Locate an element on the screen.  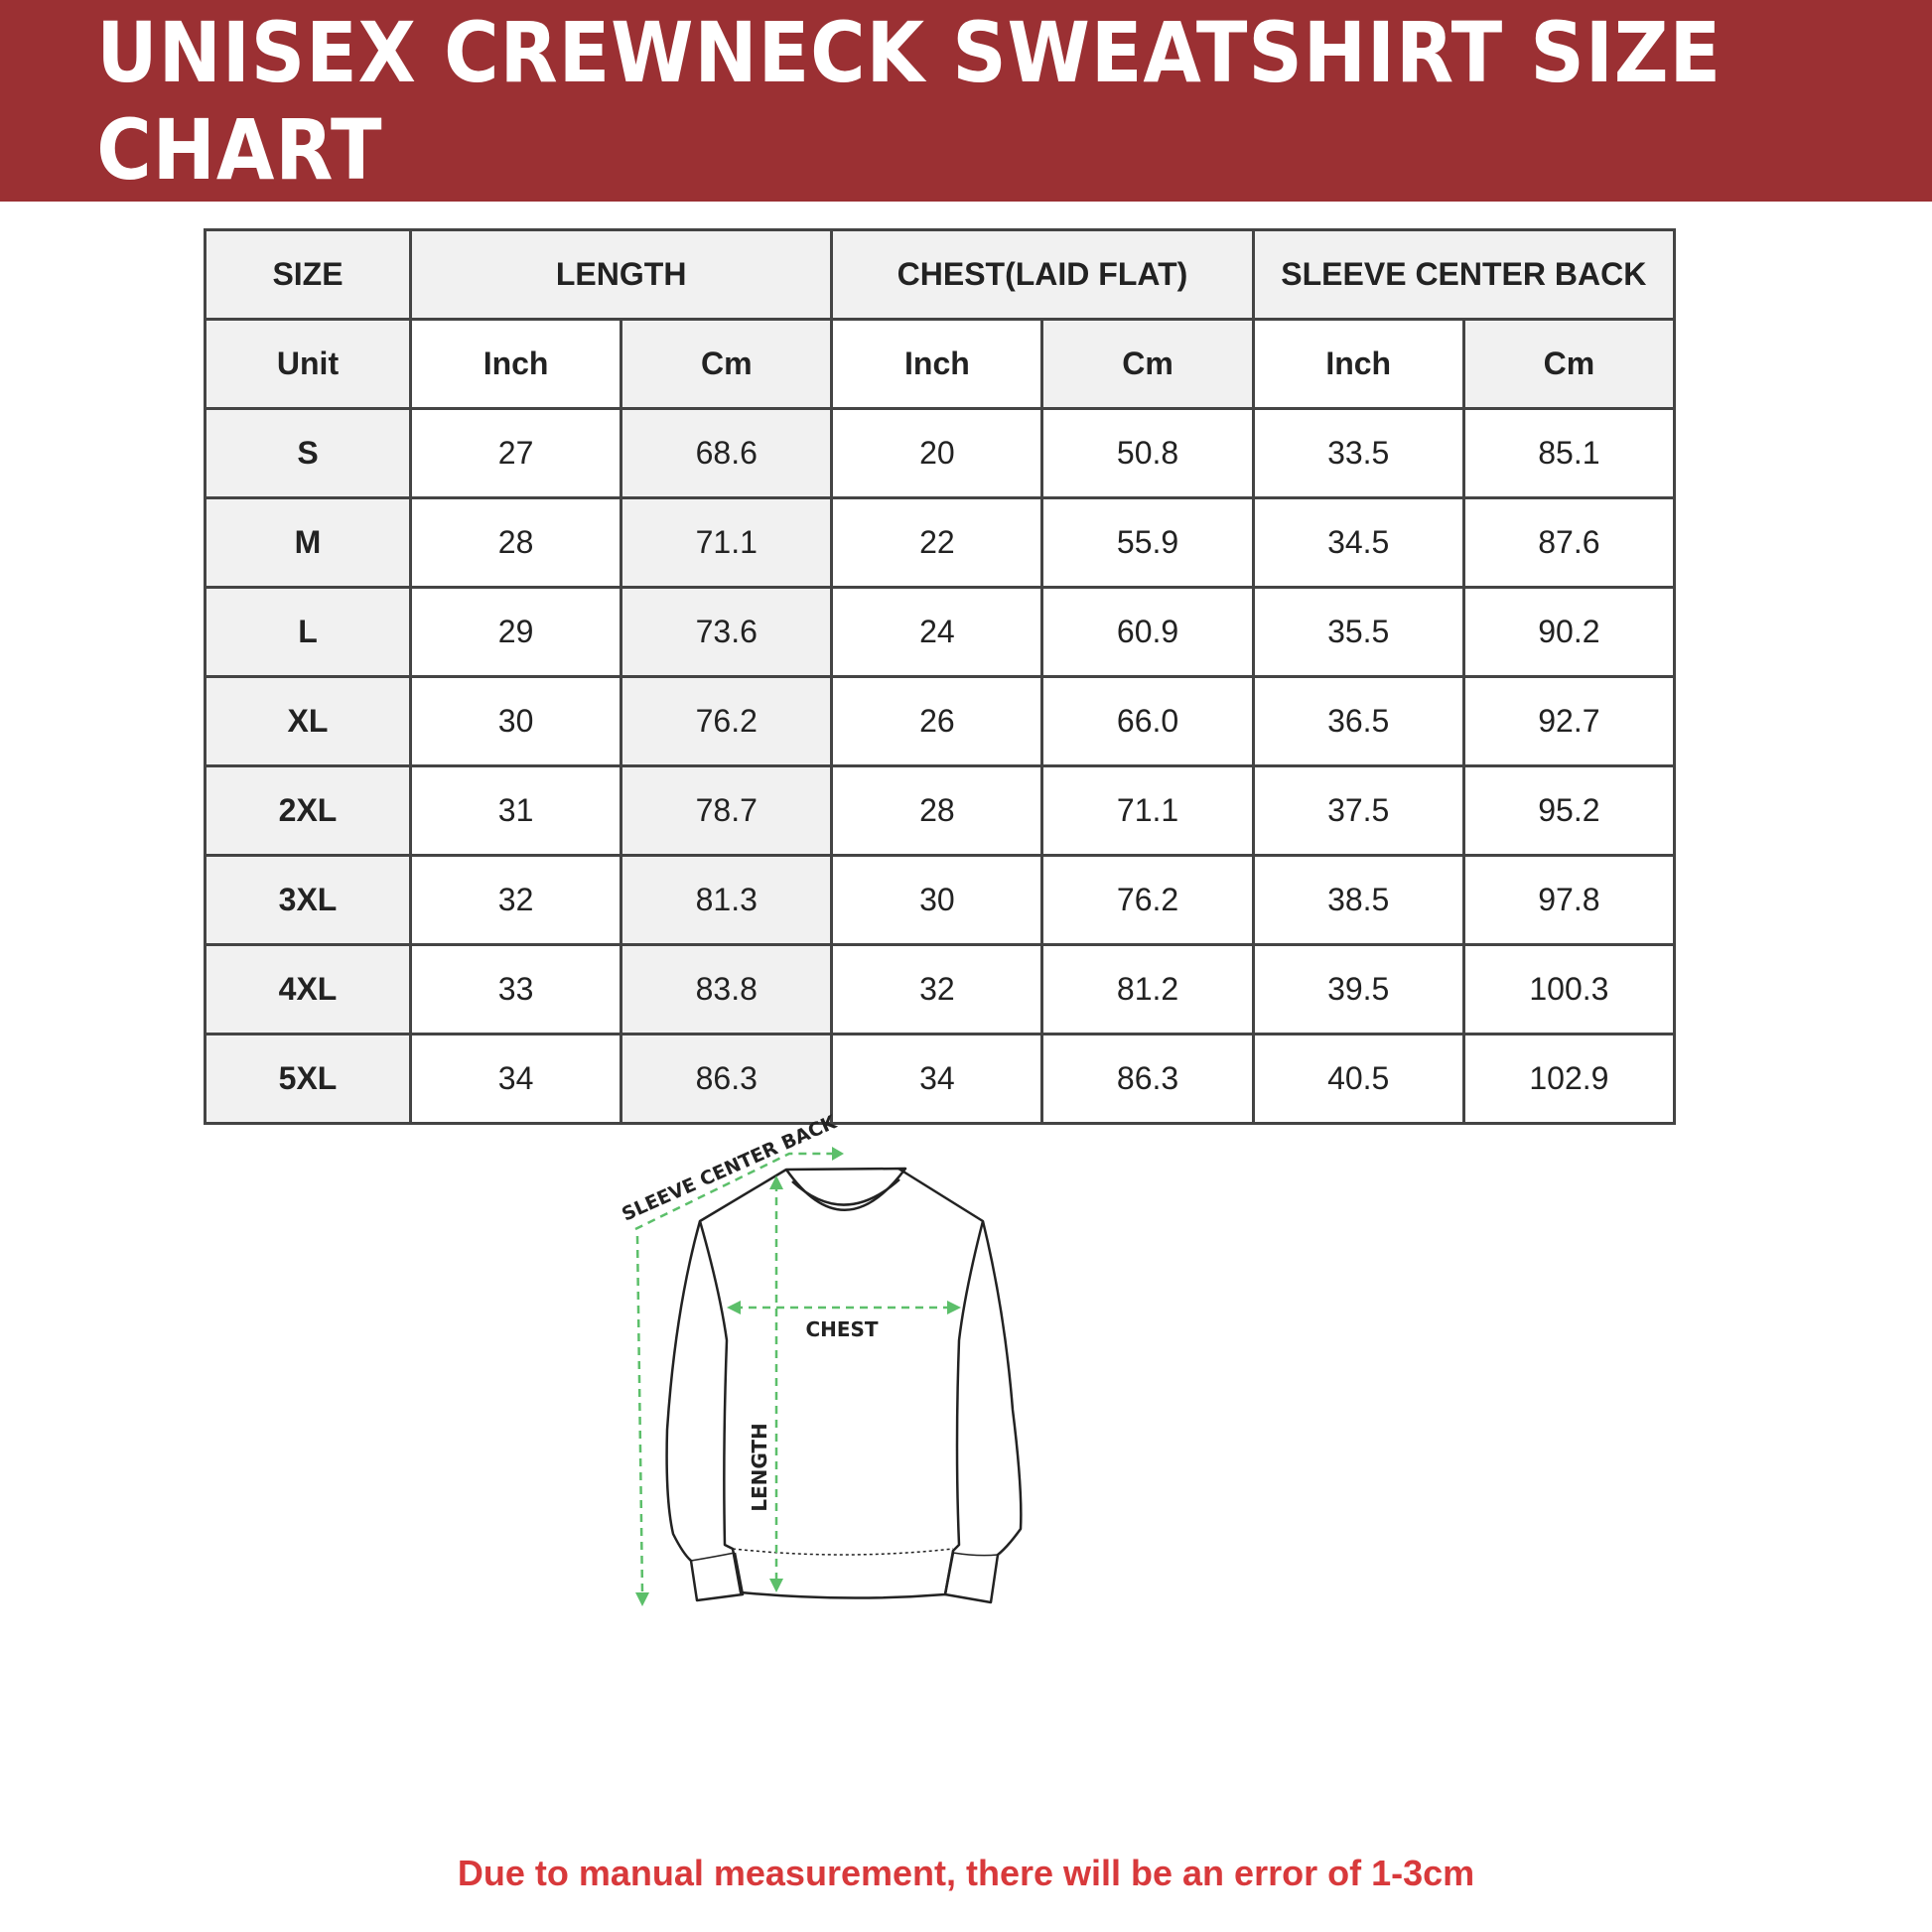
table-row: L 29 73.6 24 60.9 35.5 90.2 is located at coordinates (941, 632).